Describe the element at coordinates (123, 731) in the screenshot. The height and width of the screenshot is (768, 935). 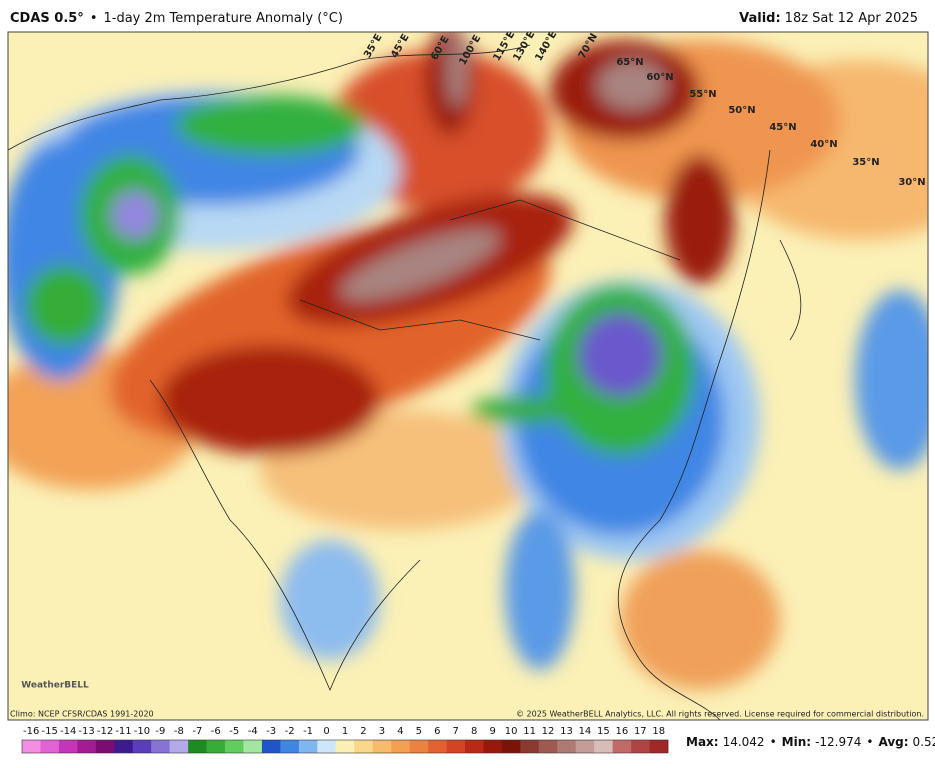
I see `colorbar-label: -11` at that location.